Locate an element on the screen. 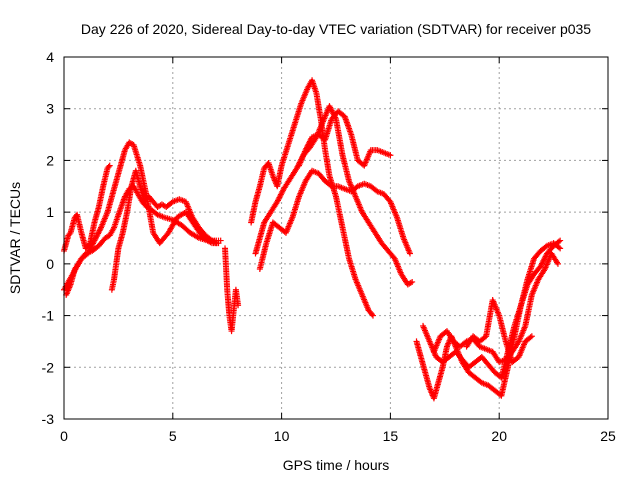  x-tick-label: 5 is located at coordinates (173, 436).